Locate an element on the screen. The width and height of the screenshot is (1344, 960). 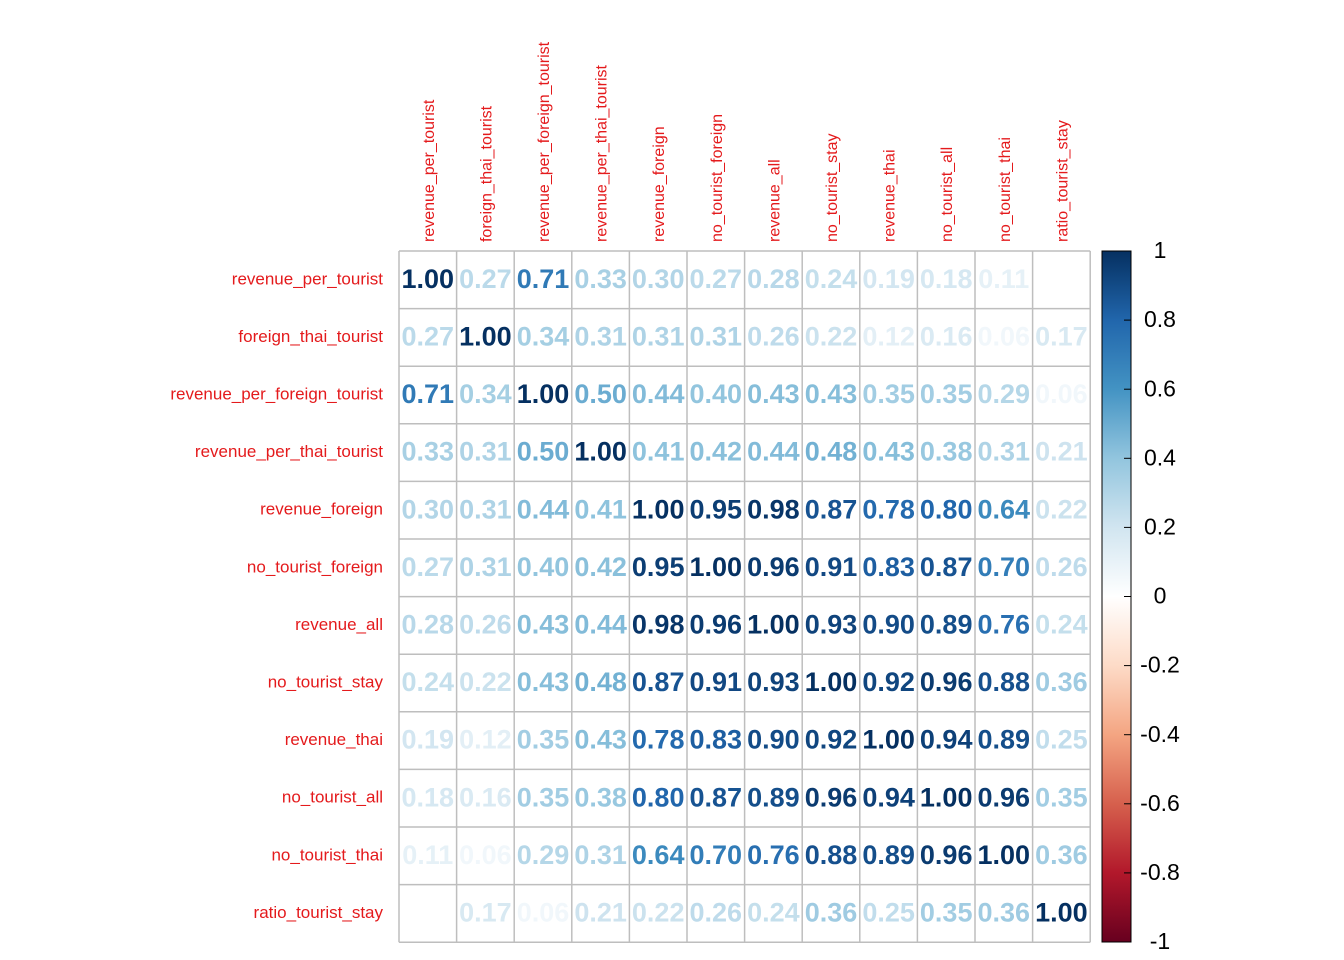
column-label: revenue_foreign is located at coordinates (659, 184).